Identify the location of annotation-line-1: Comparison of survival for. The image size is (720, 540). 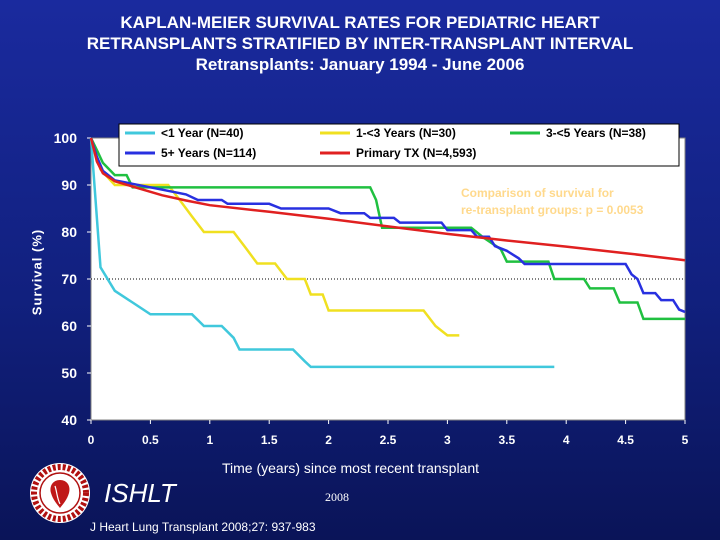
(537, 193).